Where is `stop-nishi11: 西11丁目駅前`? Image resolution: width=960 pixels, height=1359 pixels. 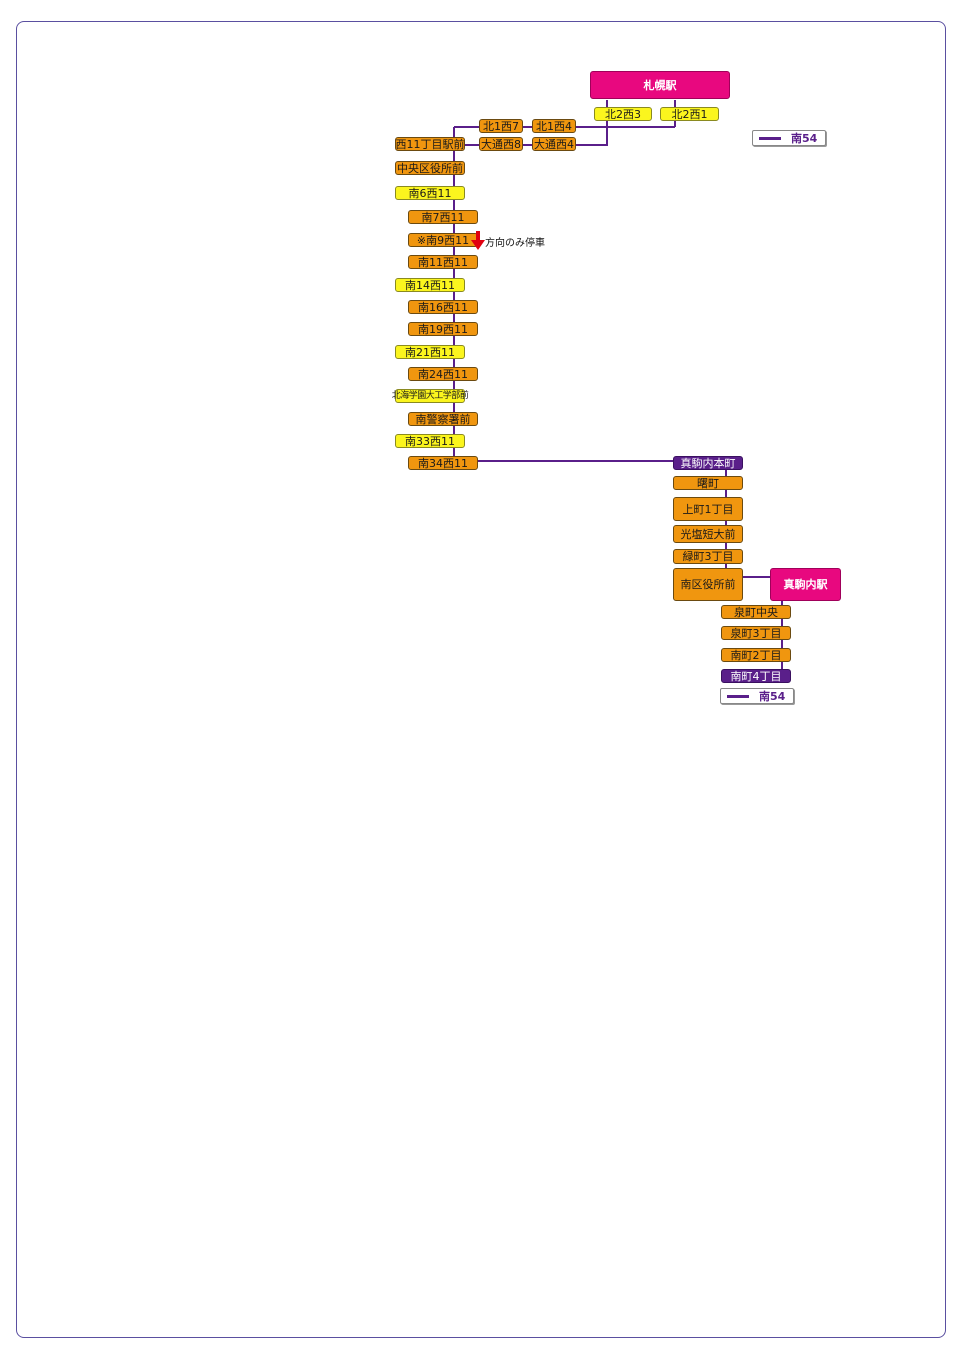
stop-nishi11: 西11丁目駅前 is located at coordinates (430, 144).